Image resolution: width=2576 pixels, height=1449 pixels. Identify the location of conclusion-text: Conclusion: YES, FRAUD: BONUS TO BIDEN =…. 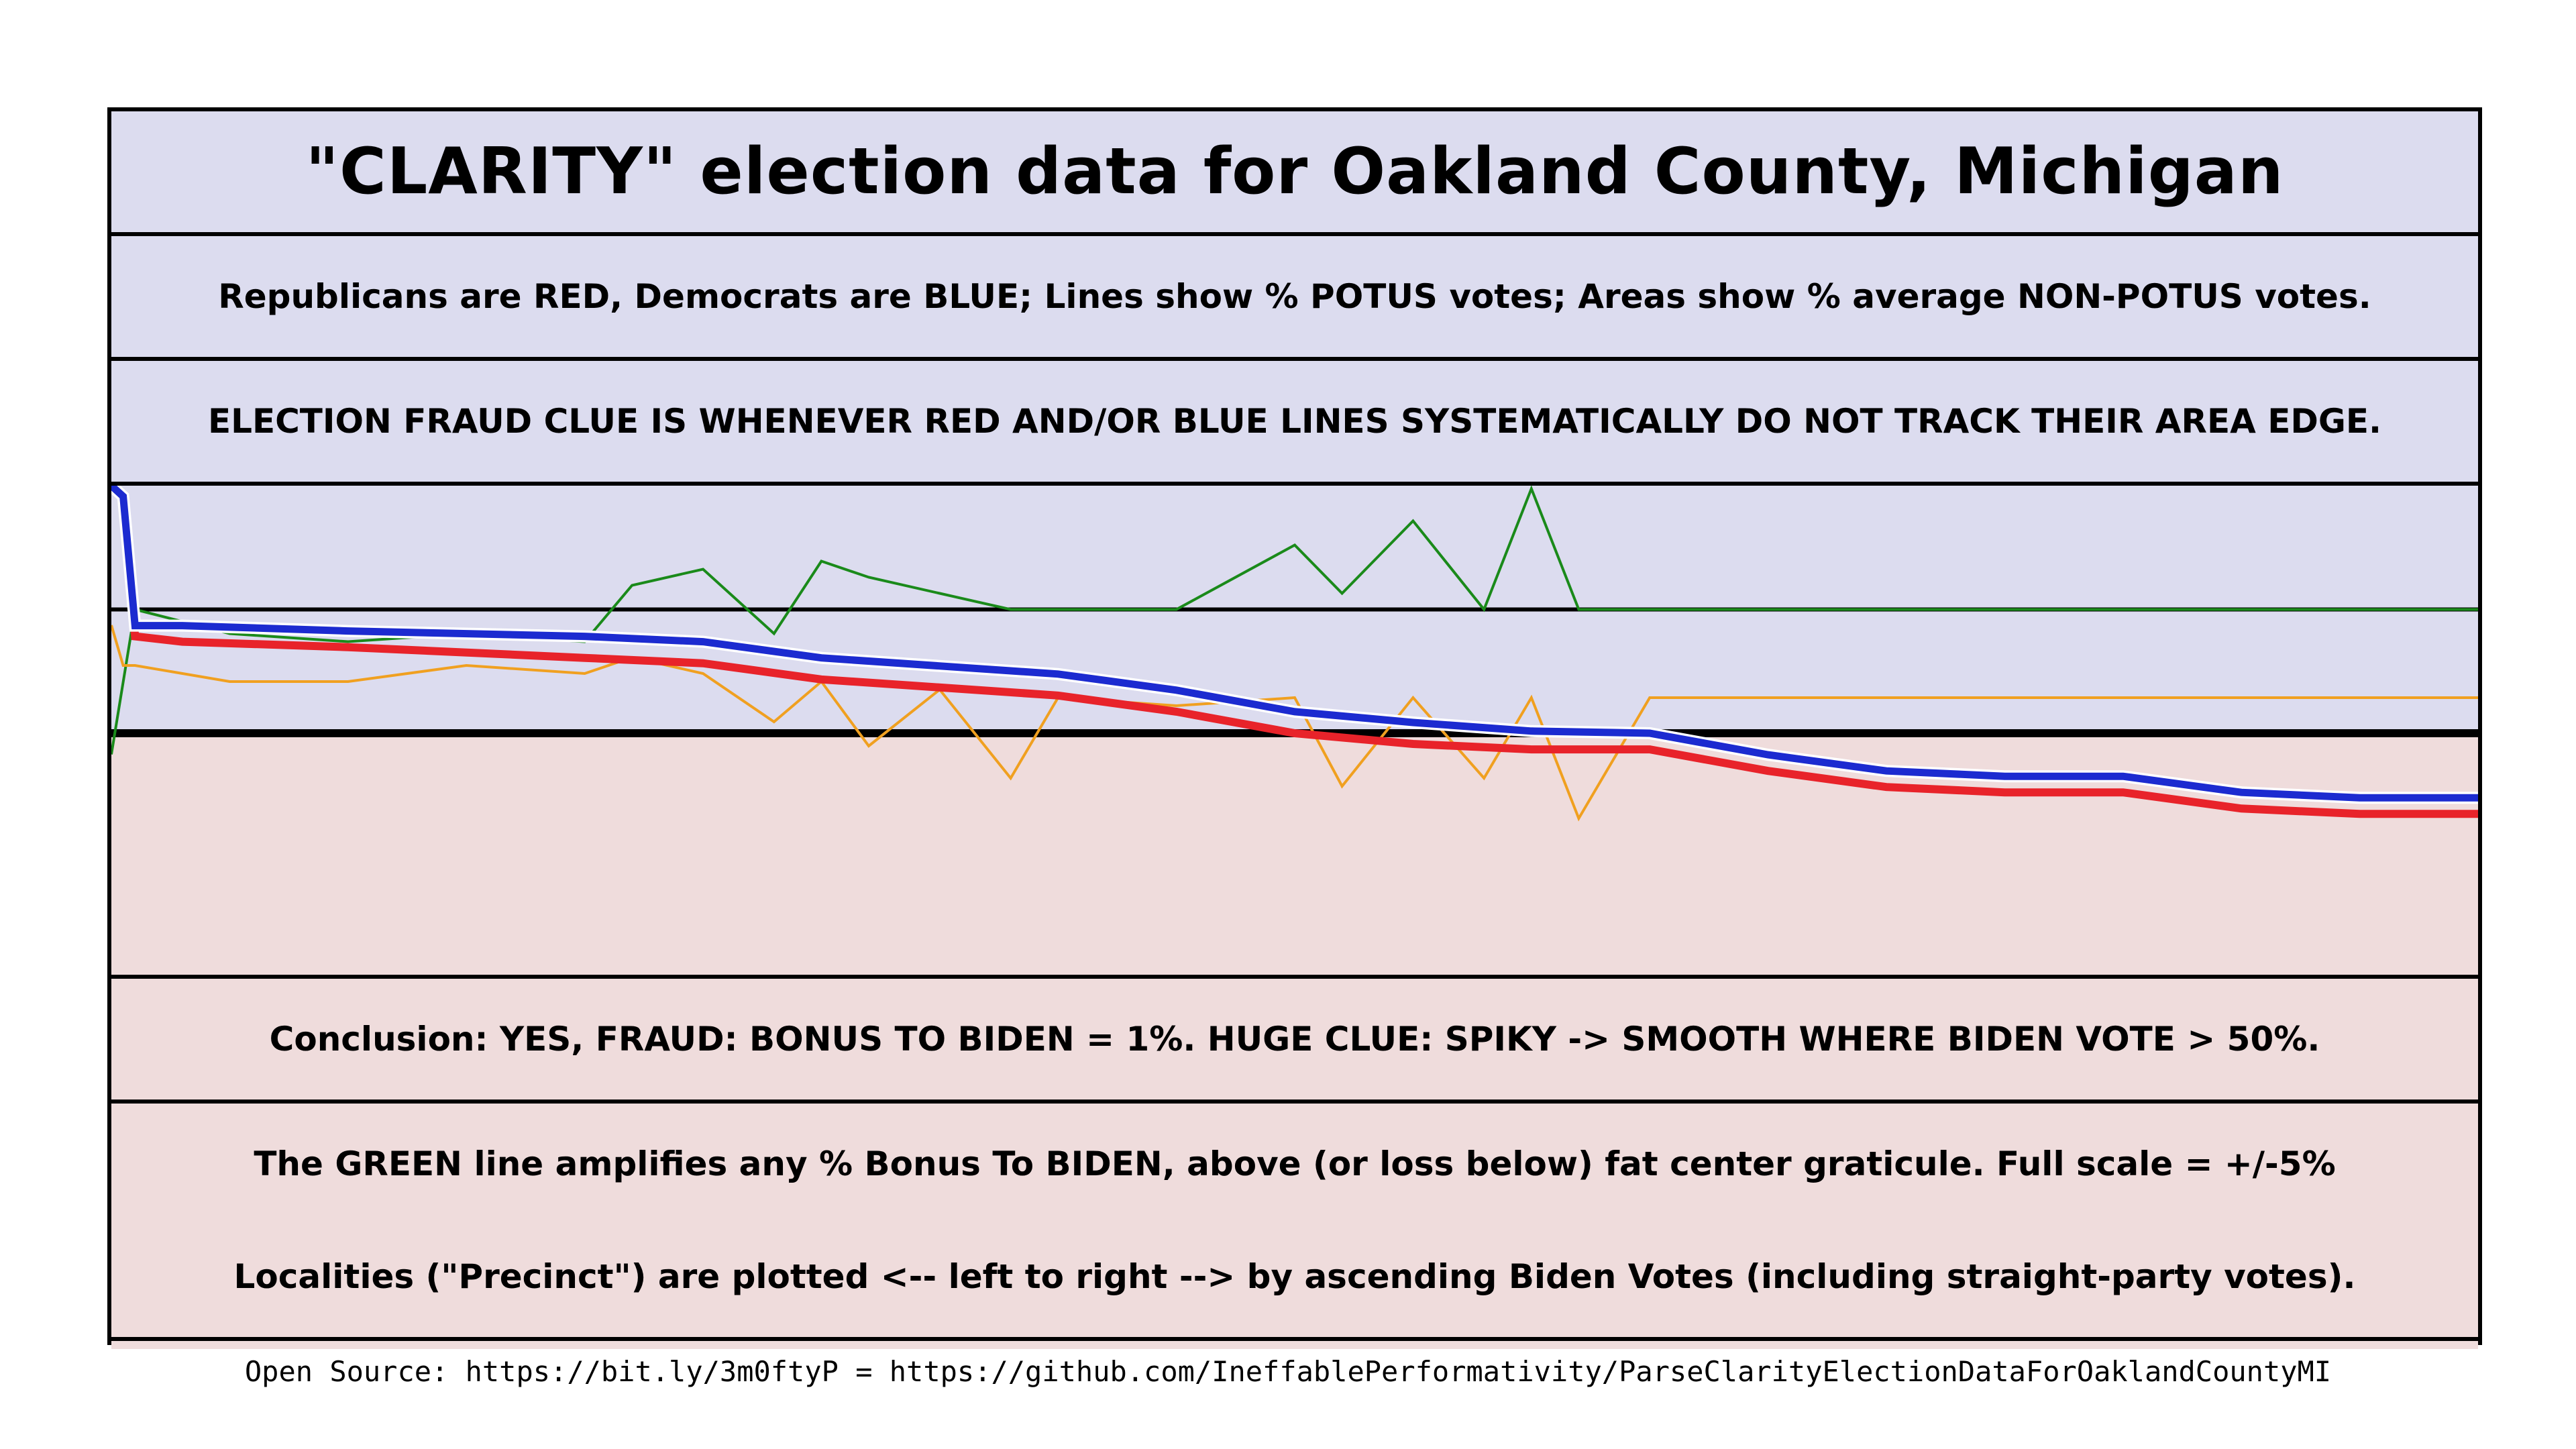
(1294, 1039).